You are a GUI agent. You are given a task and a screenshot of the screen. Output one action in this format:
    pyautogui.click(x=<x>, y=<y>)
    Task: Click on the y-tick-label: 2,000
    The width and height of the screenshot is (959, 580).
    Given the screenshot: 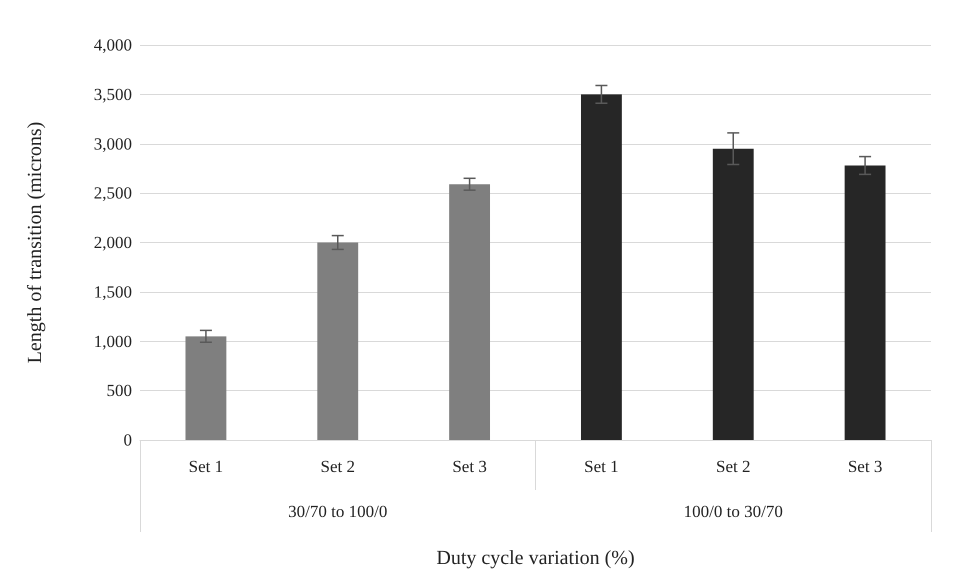 What is the action you would take?
    pyautogui.click(x=113, y=242)
    